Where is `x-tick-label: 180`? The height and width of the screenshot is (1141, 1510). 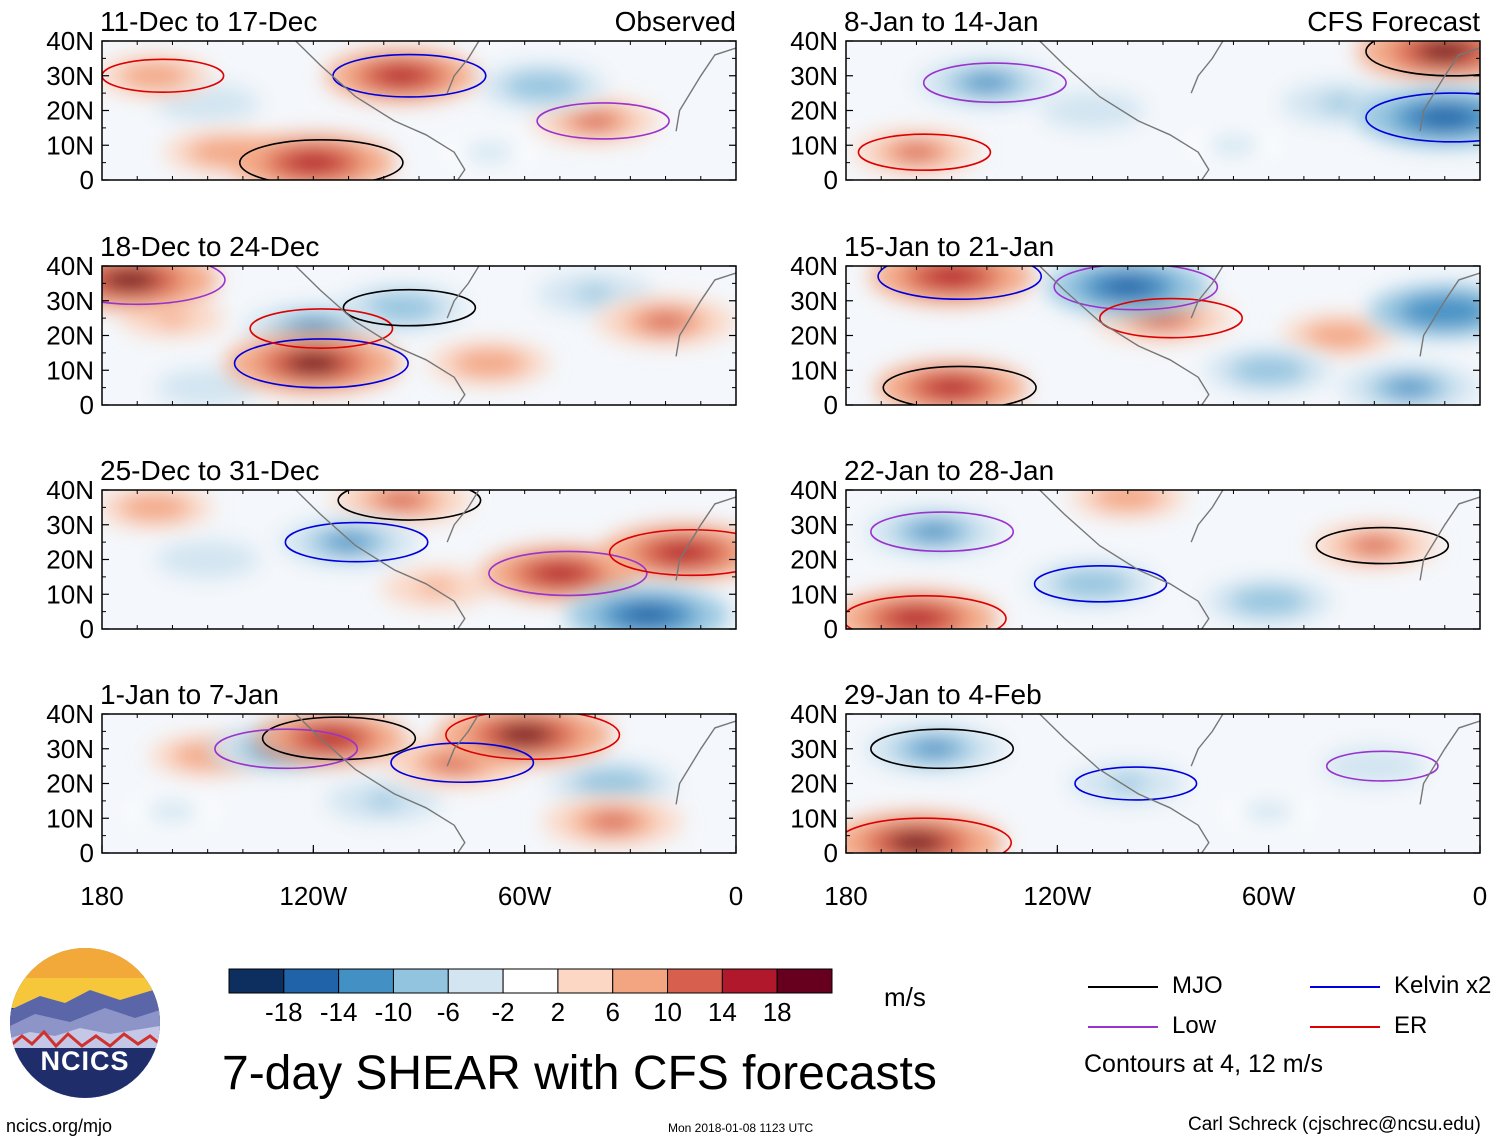
x-tick-label: 180 is located at coordinates (101, 896).